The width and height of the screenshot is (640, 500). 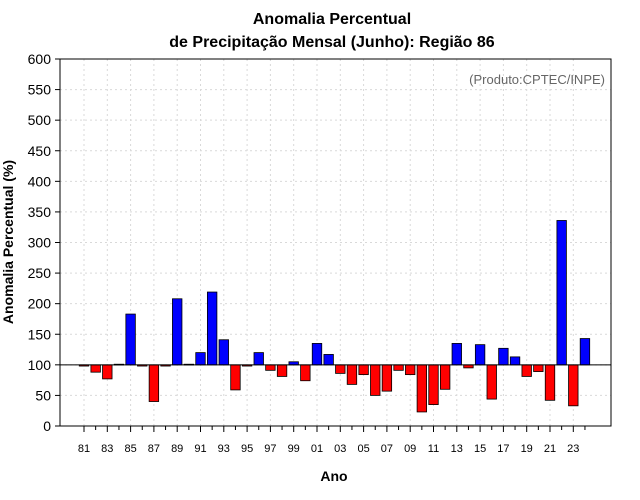 I want to click on x-tick-label: 87, so click(x=154, y=449).